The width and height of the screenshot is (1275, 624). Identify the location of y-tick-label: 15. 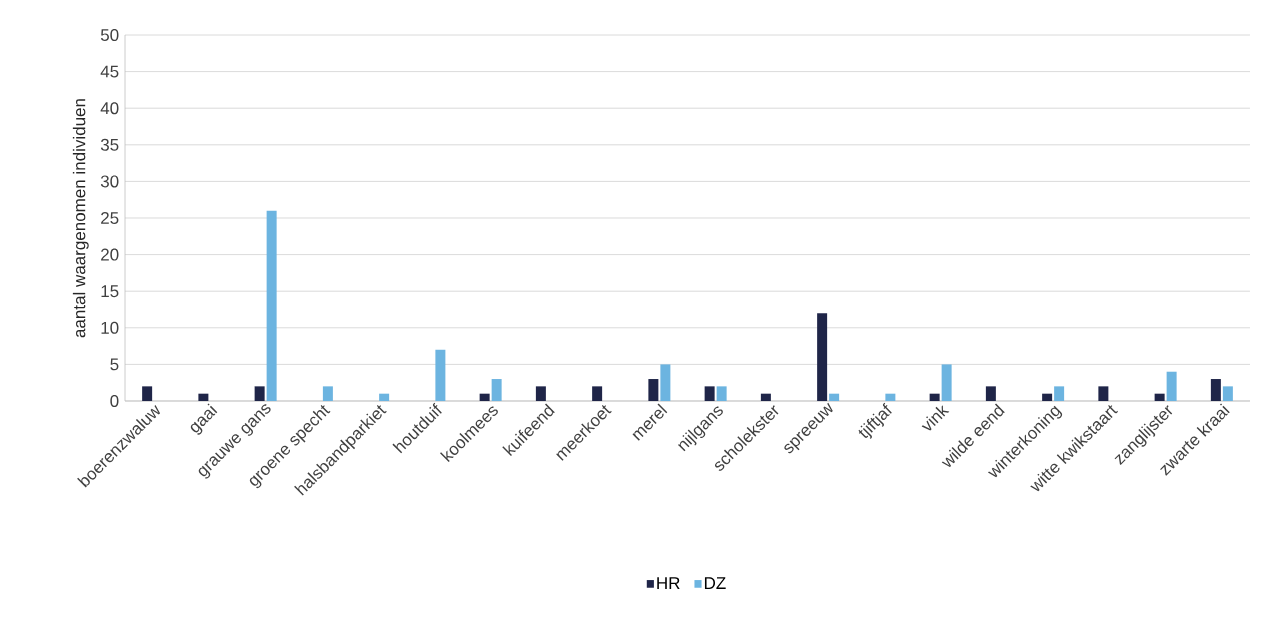
(110, 291).